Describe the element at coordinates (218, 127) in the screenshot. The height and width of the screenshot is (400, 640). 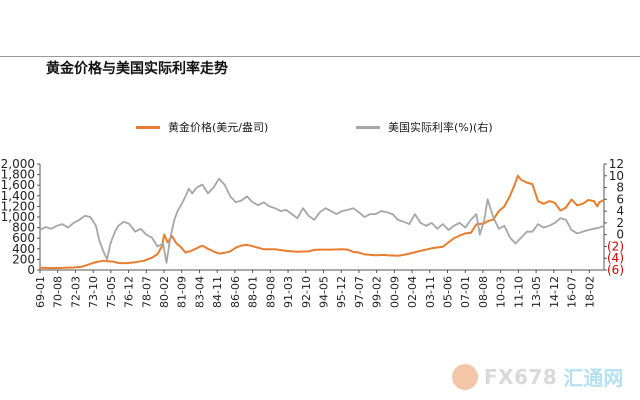
I see `legend-gold-label: 黄金价格(美元/盎司)` at that location.